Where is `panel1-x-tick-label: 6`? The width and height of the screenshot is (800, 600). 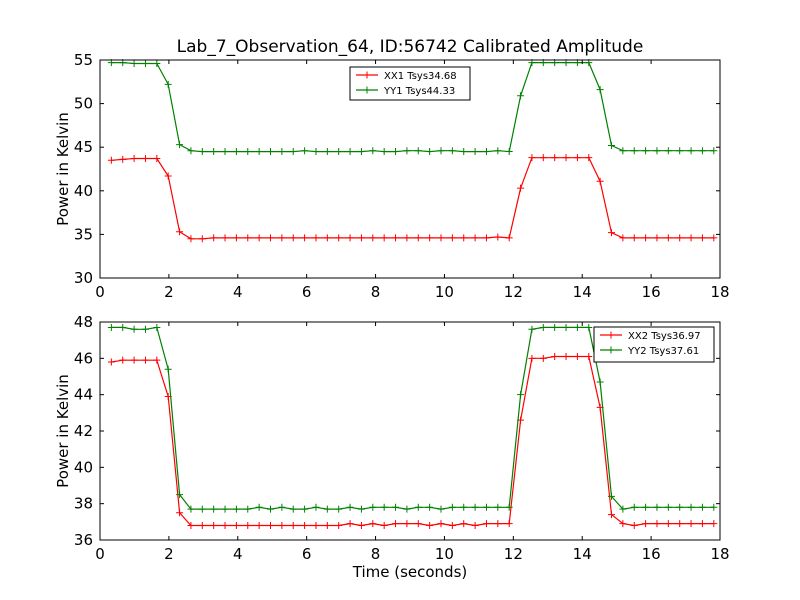 panel1-x-tick-label: 6 is located at coordinates (307, 292).